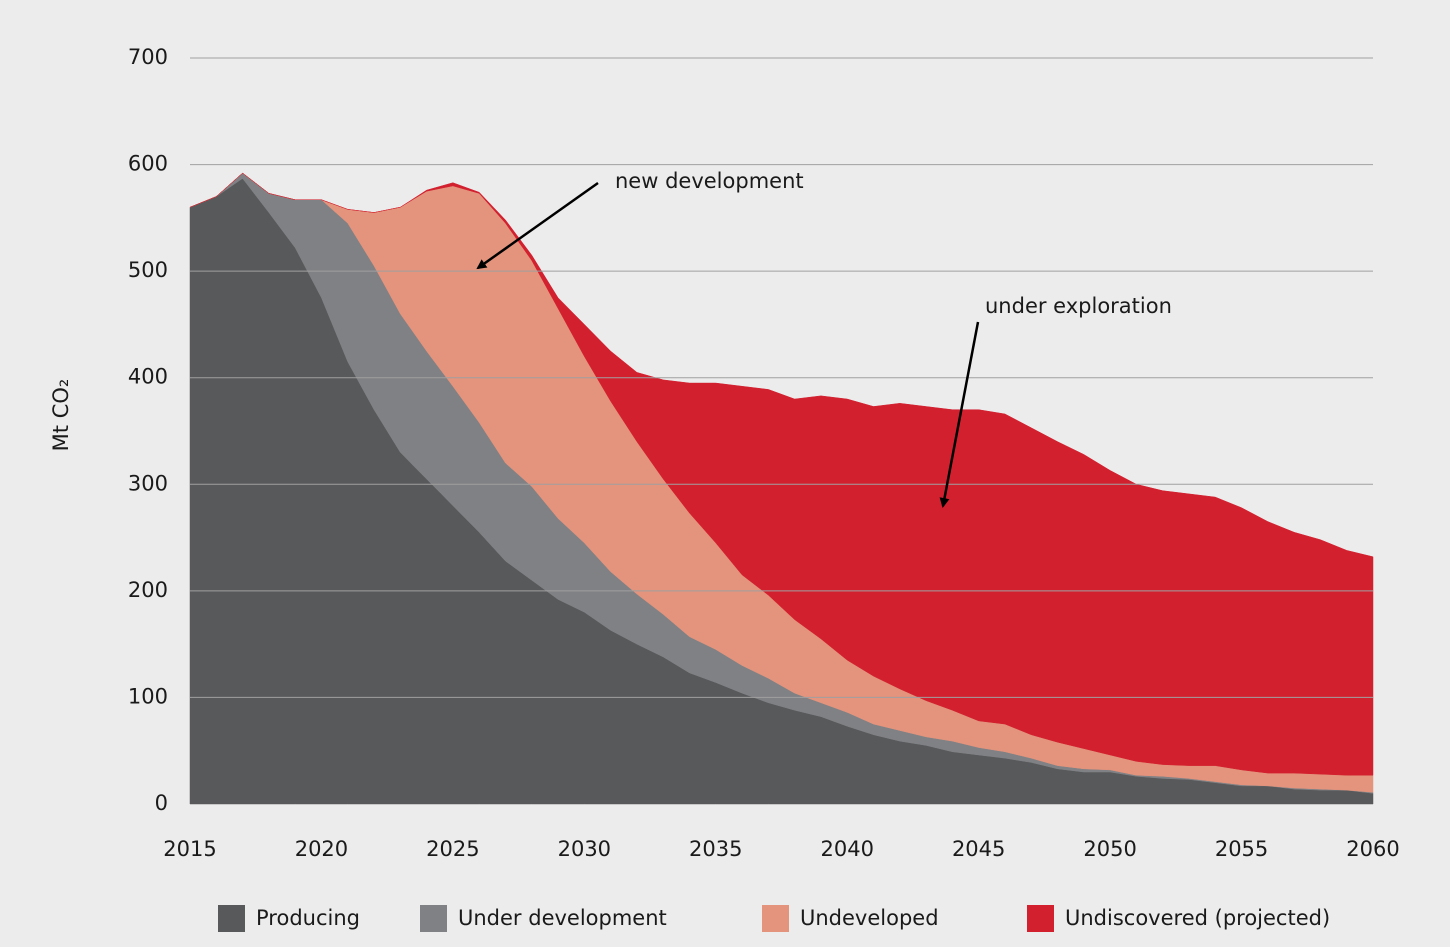  Describe the element at coordinates (978, 849) in the screenshot. I see `x-tick-label: 2045` at that location.